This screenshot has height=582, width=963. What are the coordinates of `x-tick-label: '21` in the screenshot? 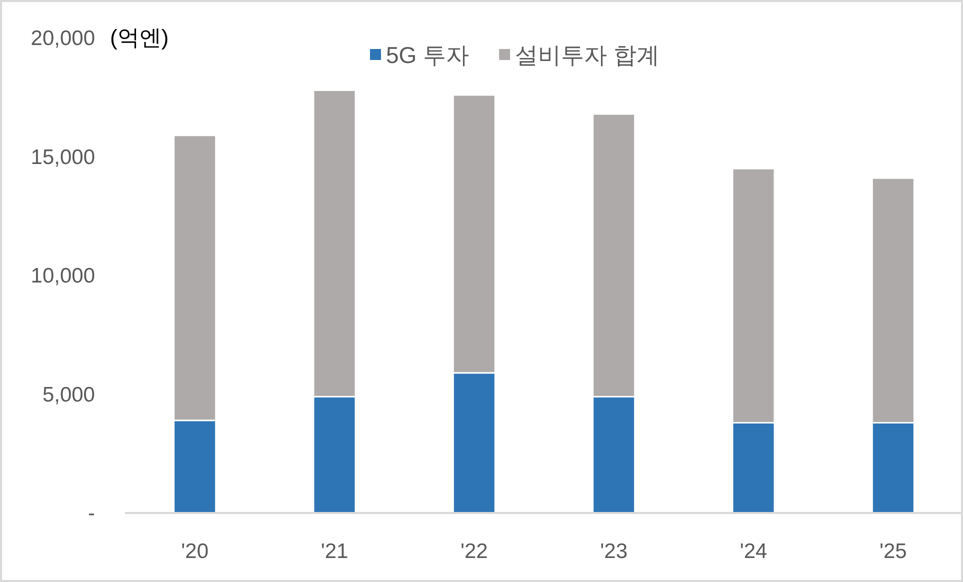 It's located at (334, 551).